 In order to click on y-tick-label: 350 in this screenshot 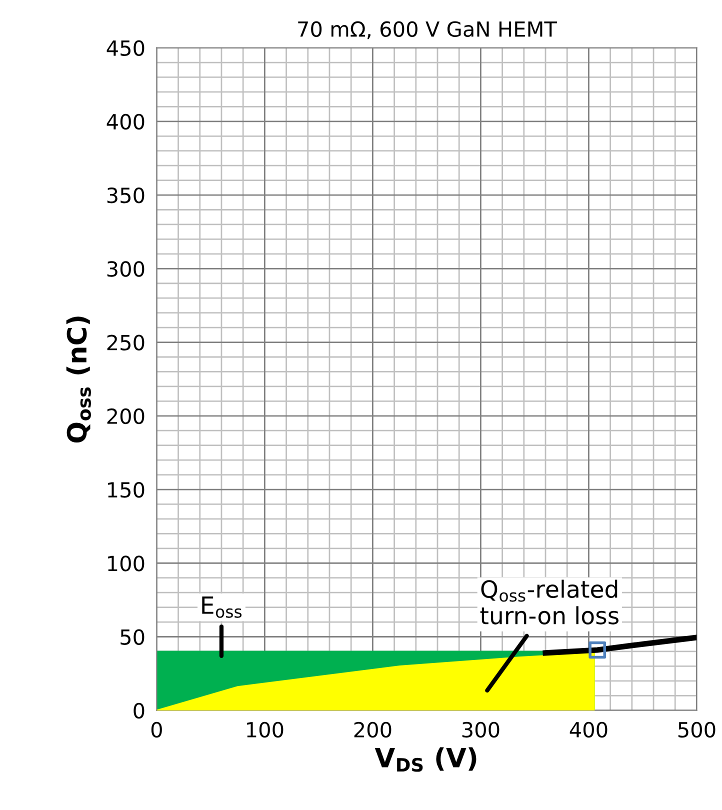, I will do `click(125, 195)`.